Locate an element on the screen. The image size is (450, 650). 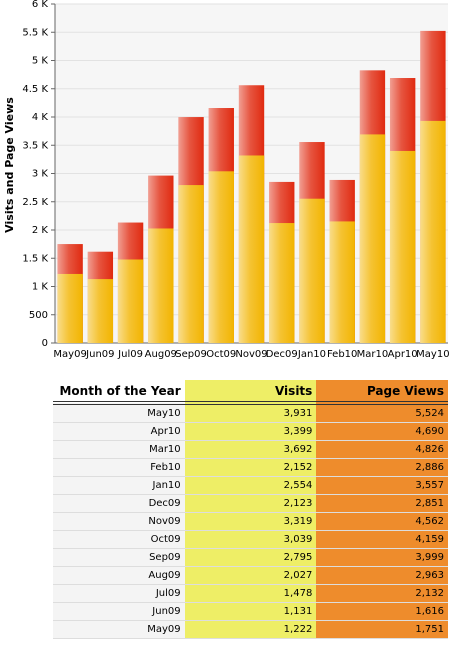
value-cell: 3,692 is located at coordinates (250, 449).